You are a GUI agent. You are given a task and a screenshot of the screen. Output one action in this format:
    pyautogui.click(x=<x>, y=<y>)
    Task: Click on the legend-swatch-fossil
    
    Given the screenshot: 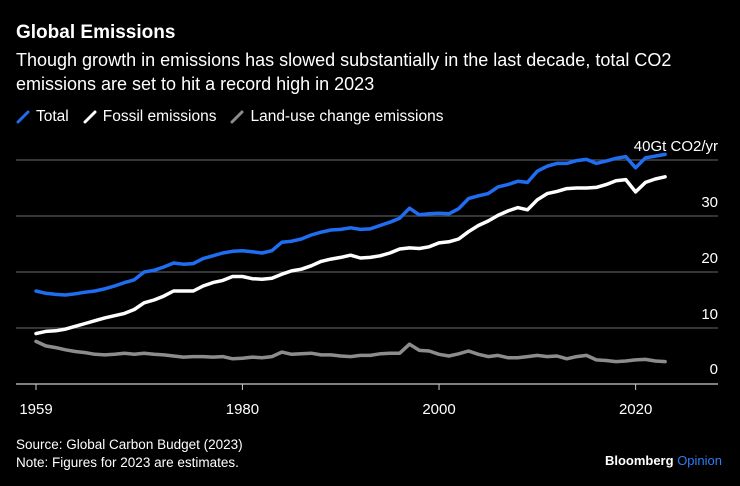 What is the action you would take?
    pyautogui.click(x=90, y=117)
    